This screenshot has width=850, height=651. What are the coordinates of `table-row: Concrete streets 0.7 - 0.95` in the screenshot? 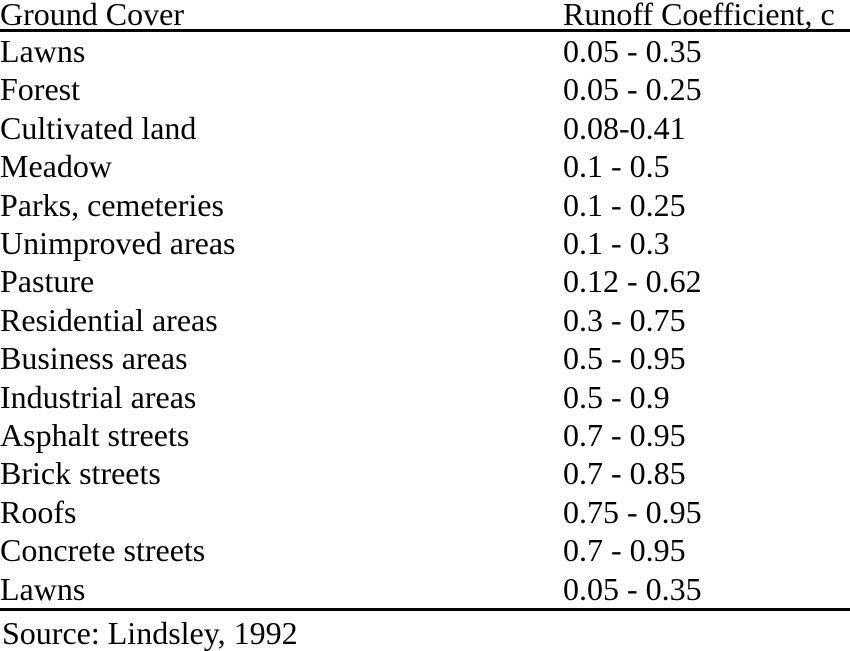 It's located at (425, 550).